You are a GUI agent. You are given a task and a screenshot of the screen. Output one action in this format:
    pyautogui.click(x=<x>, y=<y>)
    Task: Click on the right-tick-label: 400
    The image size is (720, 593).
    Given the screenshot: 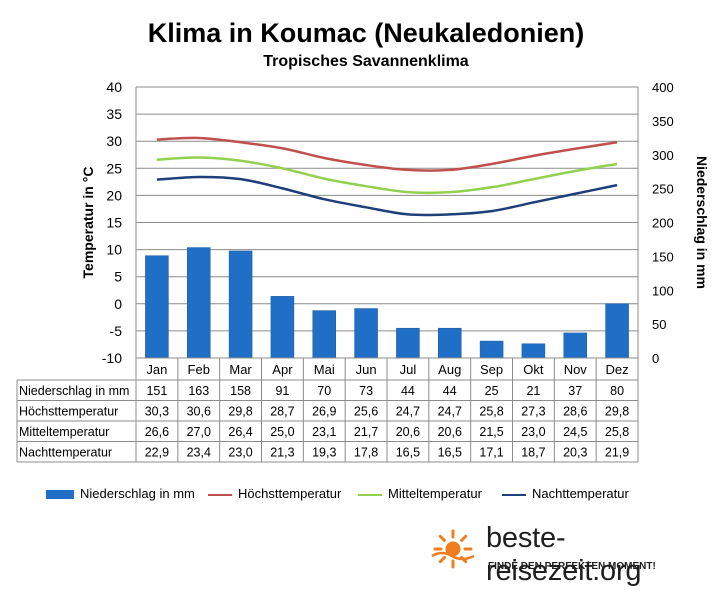 What is the action you would take?
    pyautogui.click(x=663, y=87)
    